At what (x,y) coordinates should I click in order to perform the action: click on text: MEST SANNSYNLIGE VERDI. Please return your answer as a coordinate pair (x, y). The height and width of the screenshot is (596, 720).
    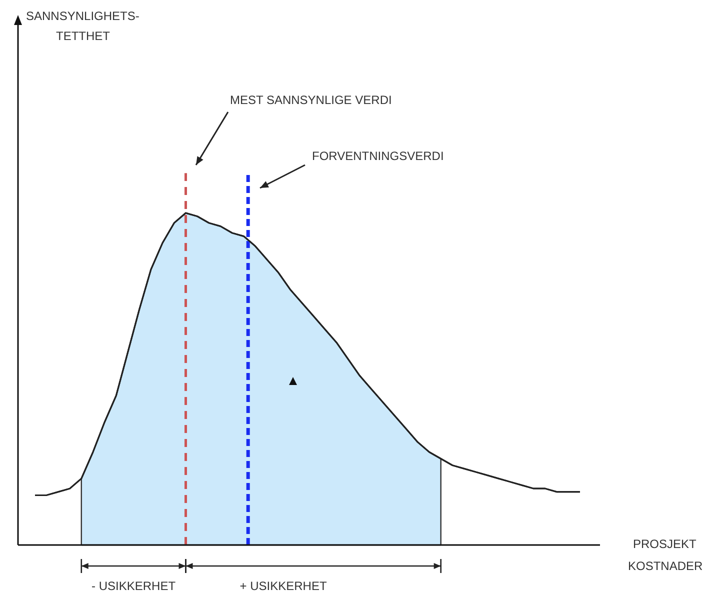
    Looking at the image, I should click on (311, 100).